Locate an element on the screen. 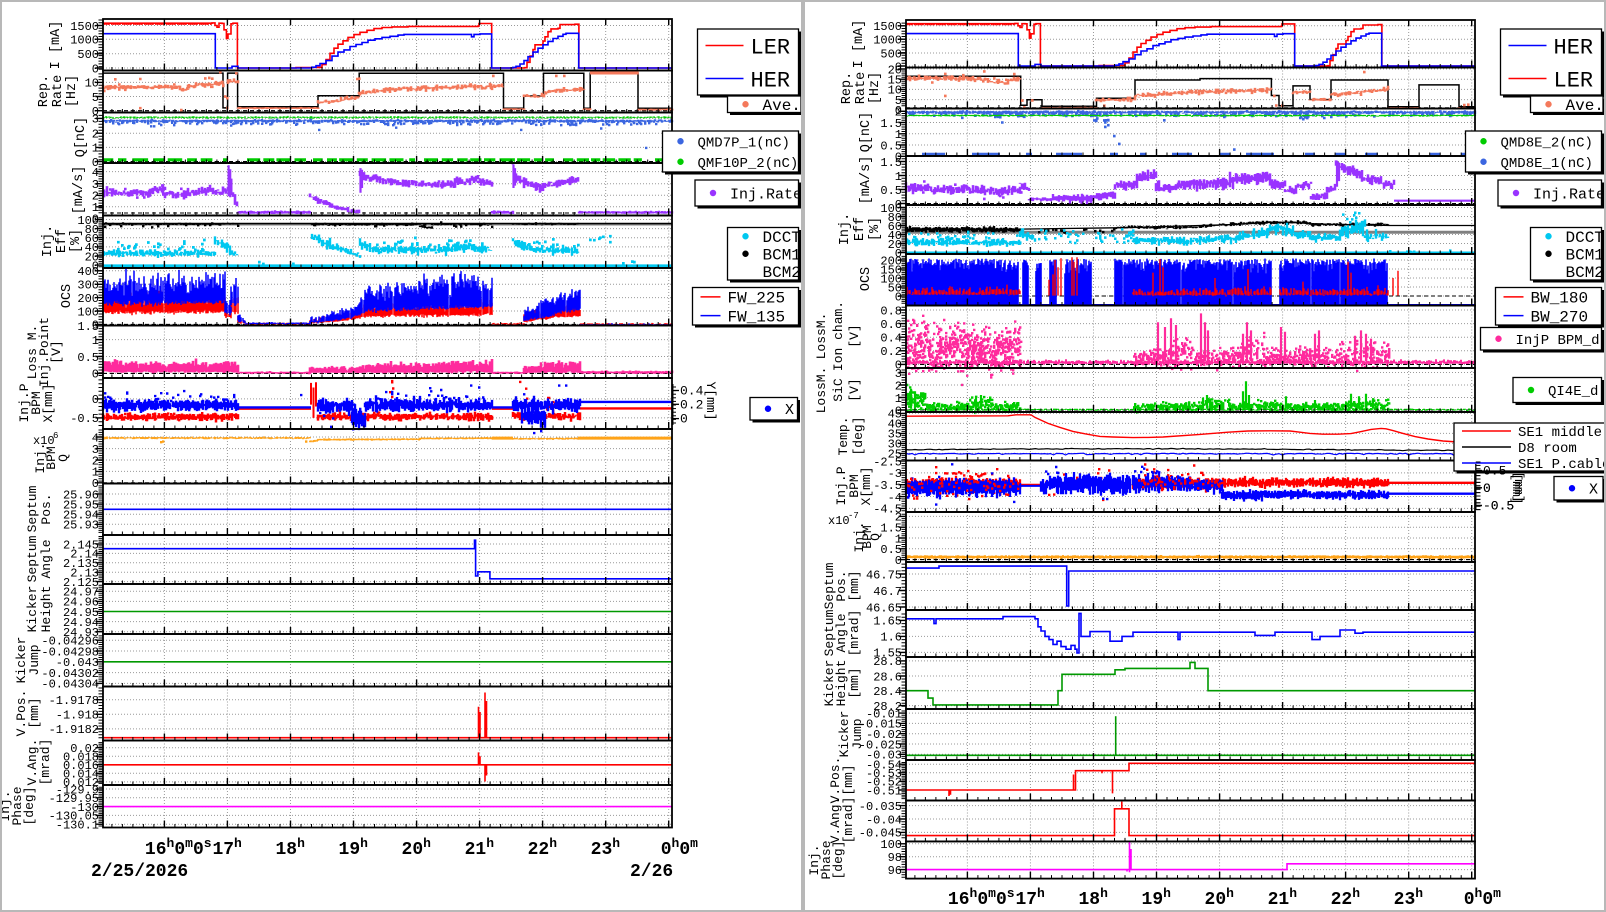 The image size is (1606, 912). svg-text: 35 is located at coordinates (895, 435).